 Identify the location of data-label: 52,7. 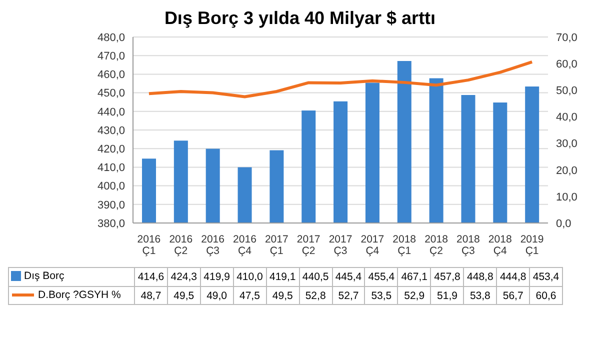
(348, 295).